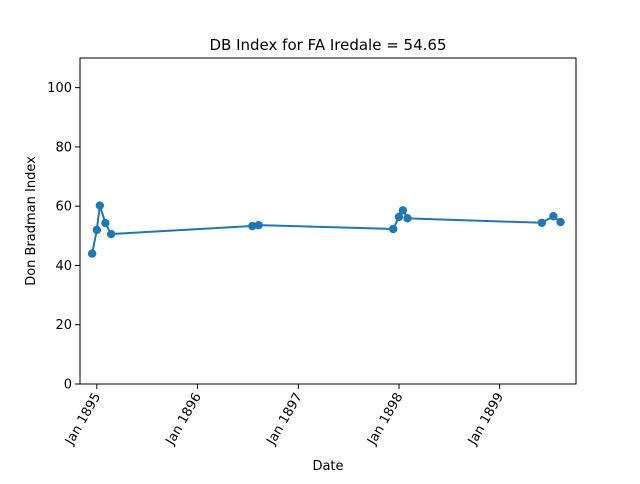 Image resolution: width=640 pixels, height=484 pixels. I want to click on y-axis-label: Don Bradman Index, so click(31, 221).